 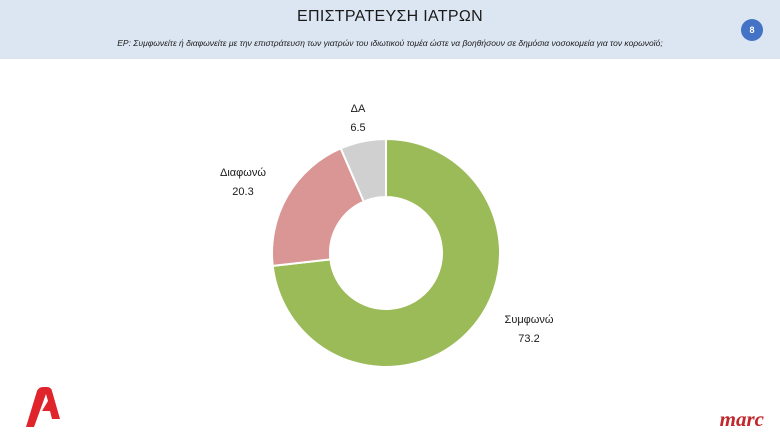 What do you see at coordinates (529, 320) in the screenshot?
I see `slice-label-agree: Συμφωνώ` at bounding box center [529, 320].